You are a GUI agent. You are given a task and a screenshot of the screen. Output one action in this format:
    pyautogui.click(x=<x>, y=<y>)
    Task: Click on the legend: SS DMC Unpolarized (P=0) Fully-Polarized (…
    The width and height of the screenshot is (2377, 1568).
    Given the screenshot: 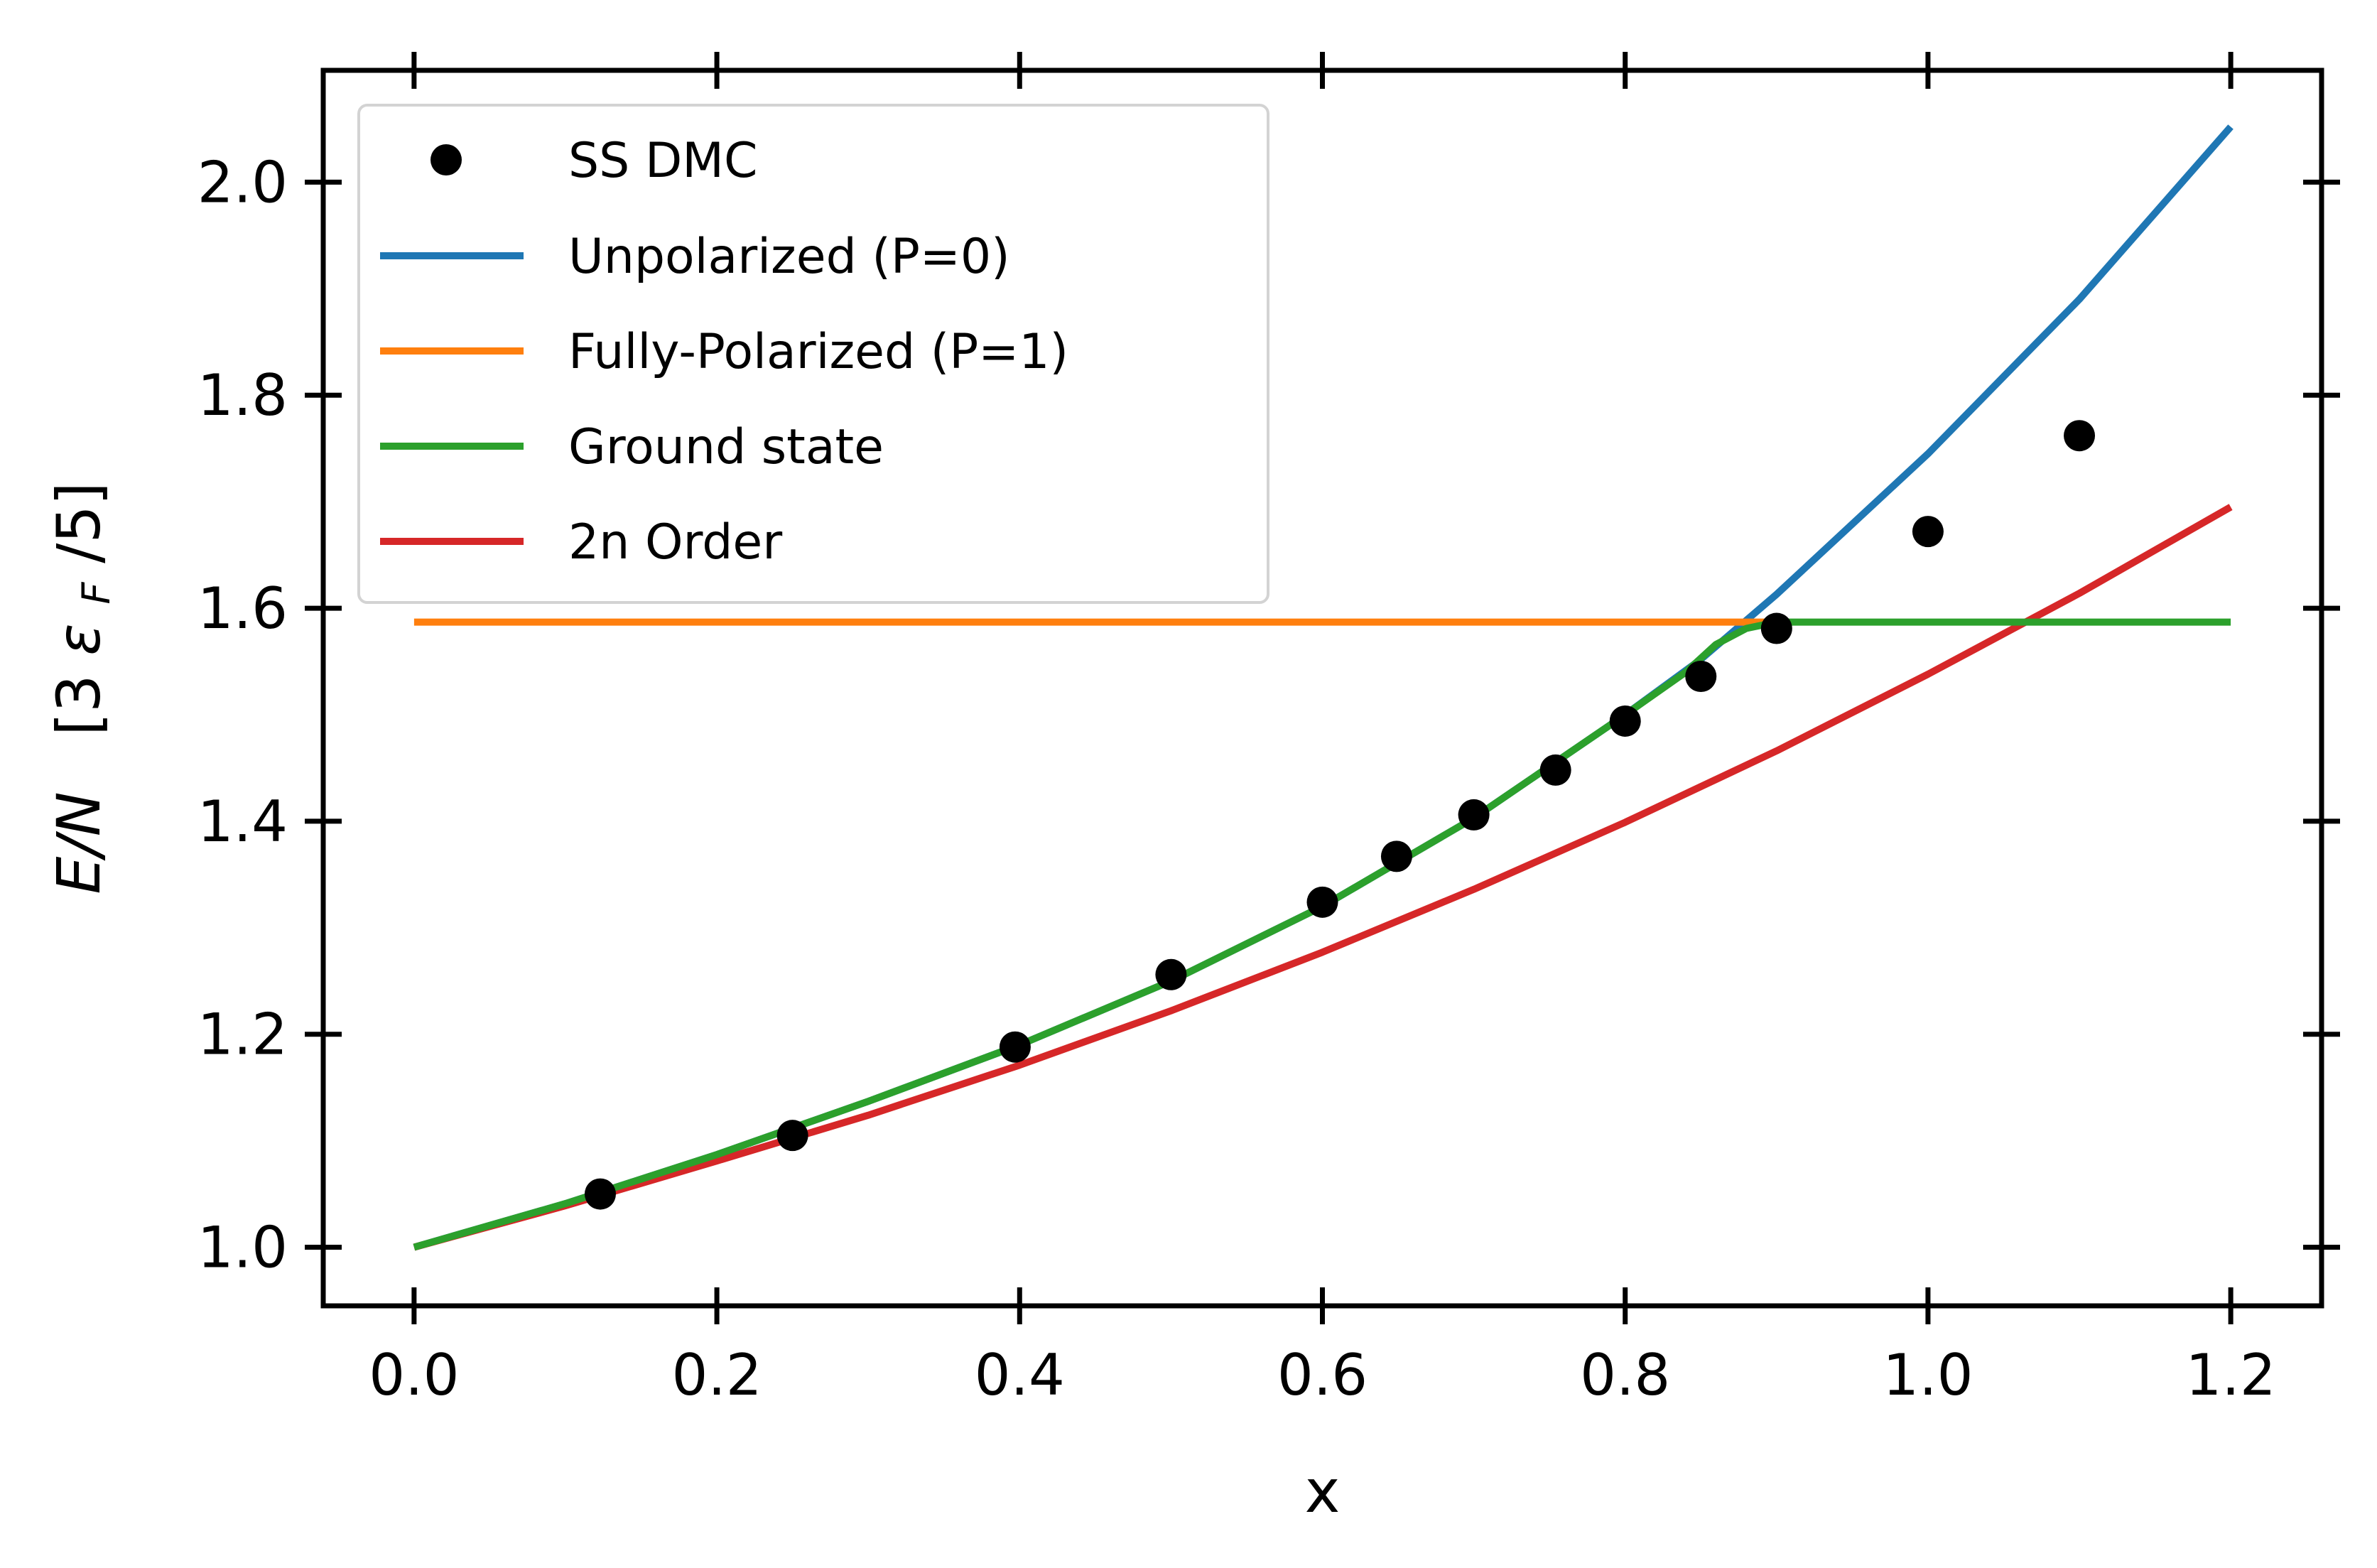 What is the action you would take?
    pyautogui.click(x=813, y=354)
    